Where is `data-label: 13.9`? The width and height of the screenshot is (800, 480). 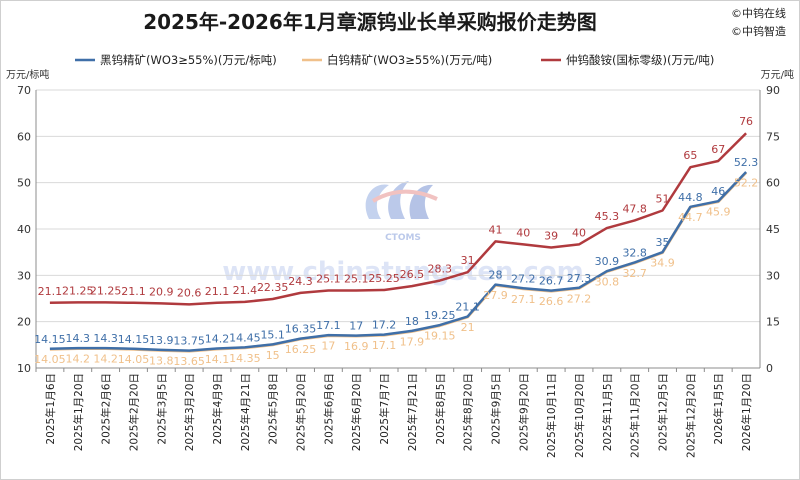 data-label: 13.9 is located at coordinates (161, 340).